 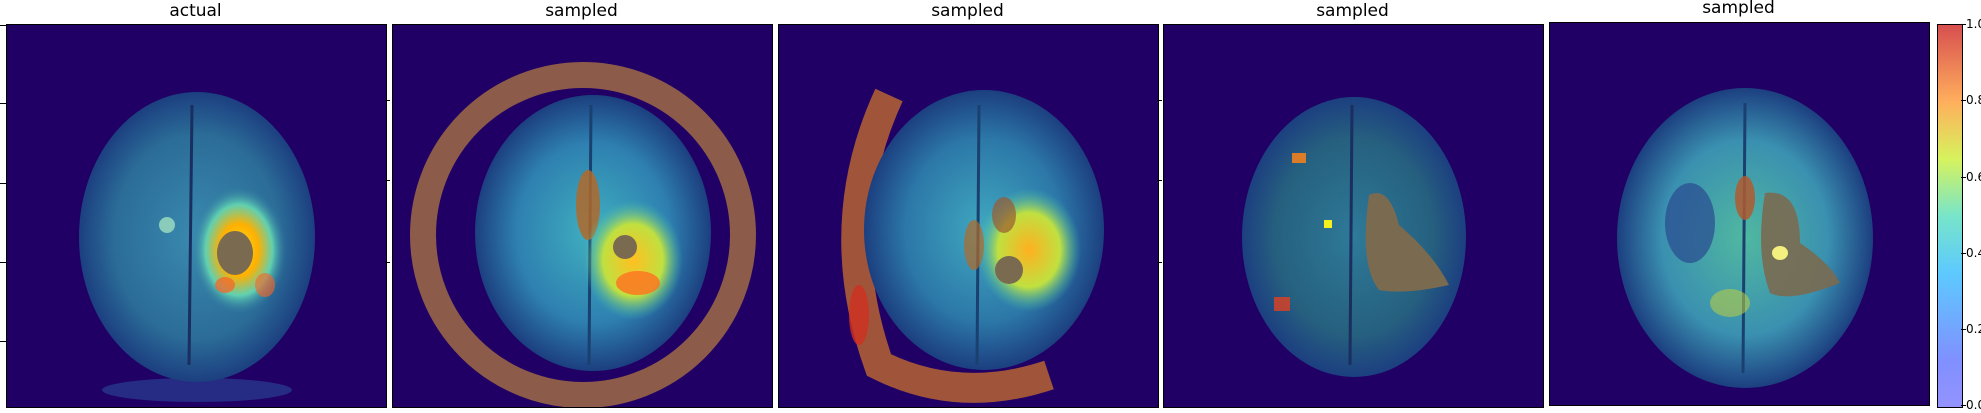 What do you see at coordinates (581, 11) in the screenshot?
I see `panel-title-2: sampled` at bounding box center [581, 11].